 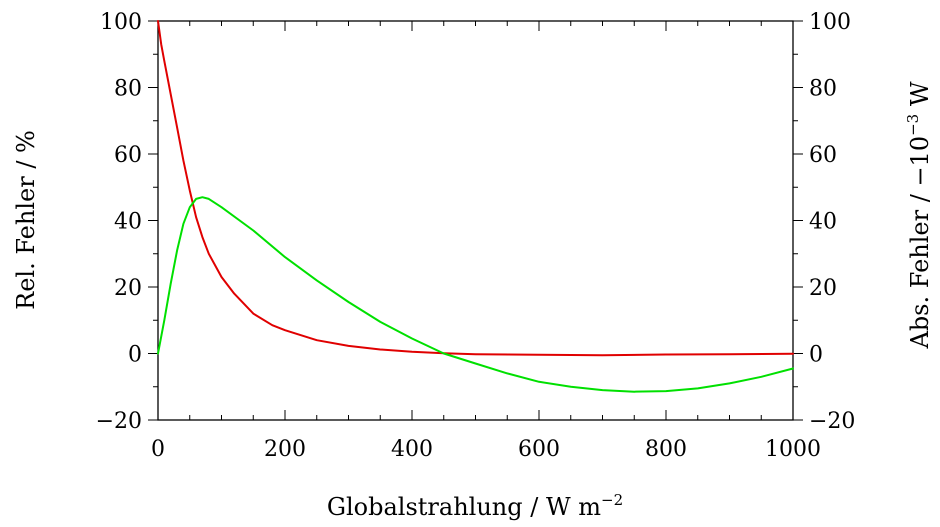 What do you see at coordinates (475, 506) in the screenshot?
I see `x-axis-title: Globalstrahlung / W m−2` at bounding box center [475, 506].